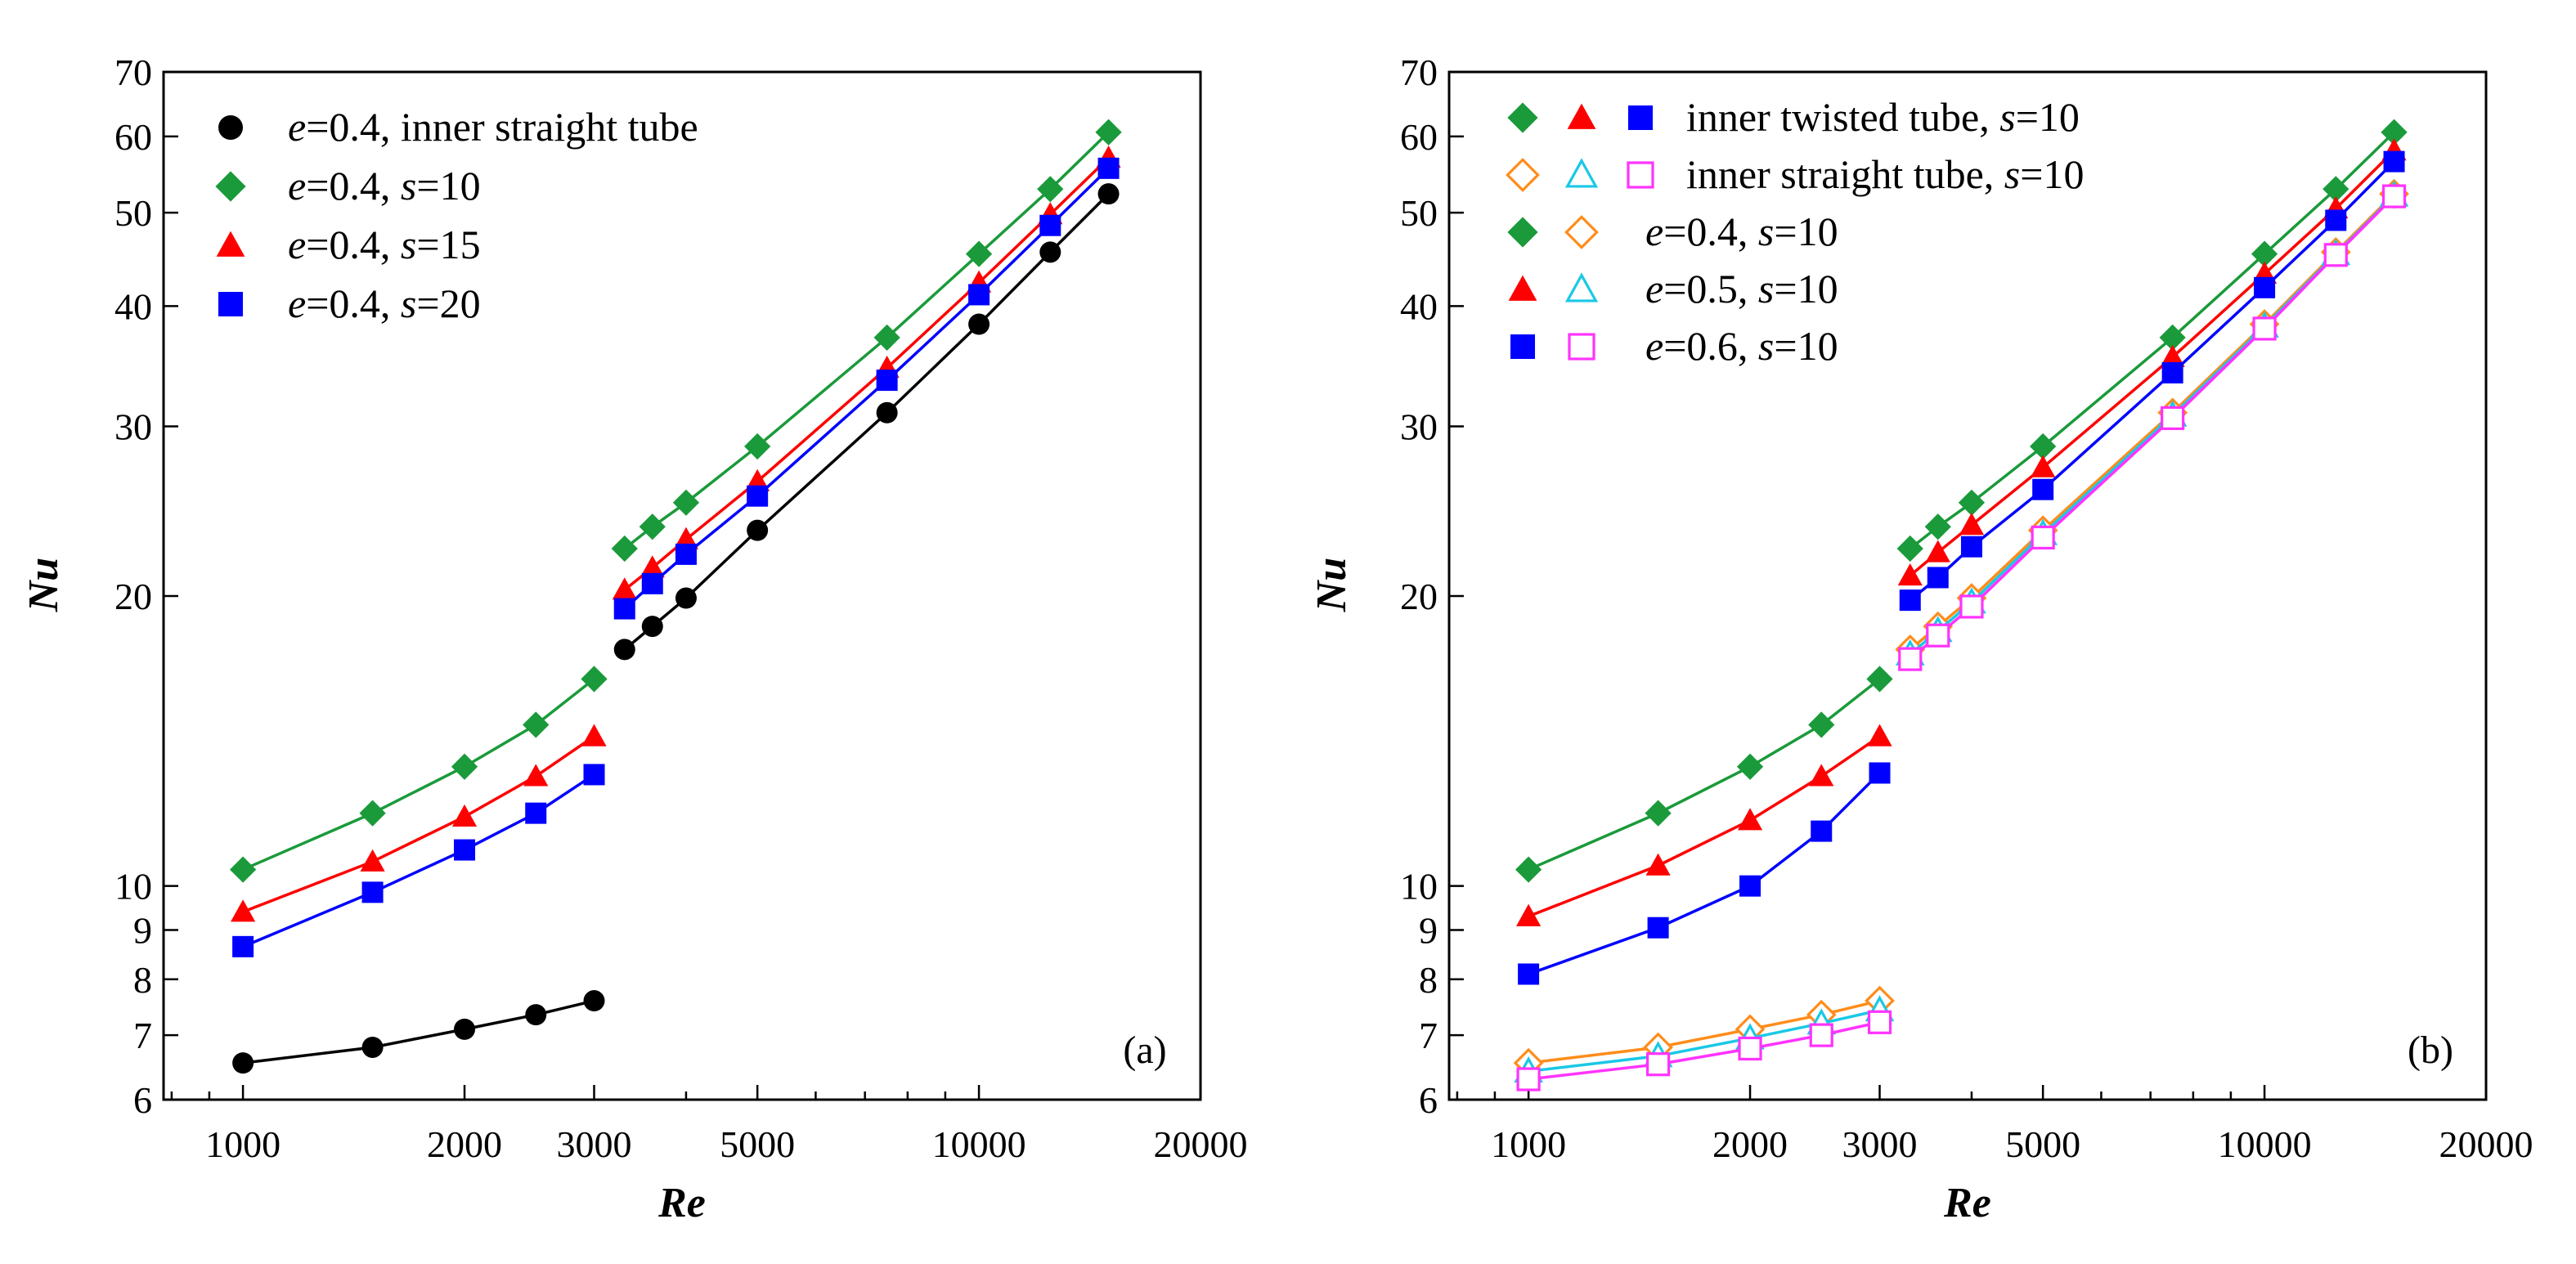 Image resolution: width=2576 pixels, height=1264 pixels. I want to click on legend-label: e=0.5, s=10, so click(1741, 289).